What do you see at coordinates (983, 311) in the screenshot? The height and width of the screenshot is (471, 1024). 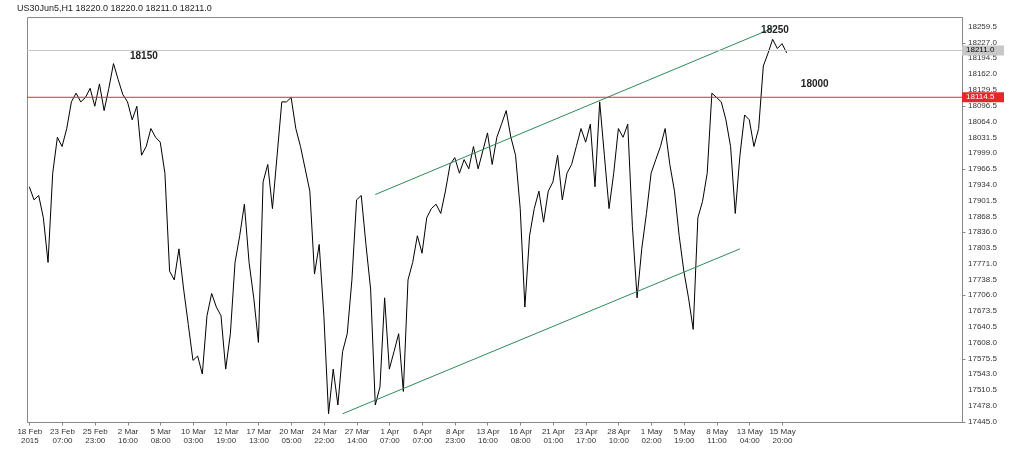 I see `y-tick-label: 17673.5` at bounding box center [983, 311].